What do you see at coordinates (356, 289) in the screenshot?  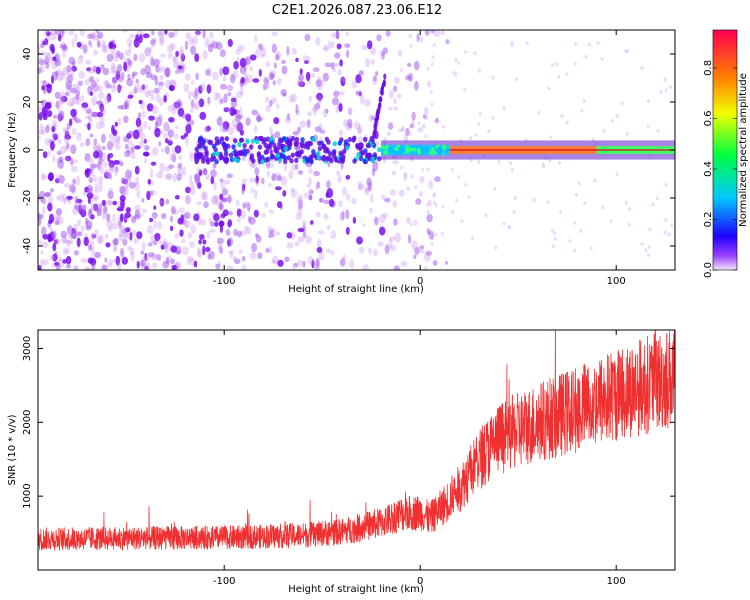 I see `spectrogram-x-label: Height of straight line (km)` at bounding box center [356, 289].